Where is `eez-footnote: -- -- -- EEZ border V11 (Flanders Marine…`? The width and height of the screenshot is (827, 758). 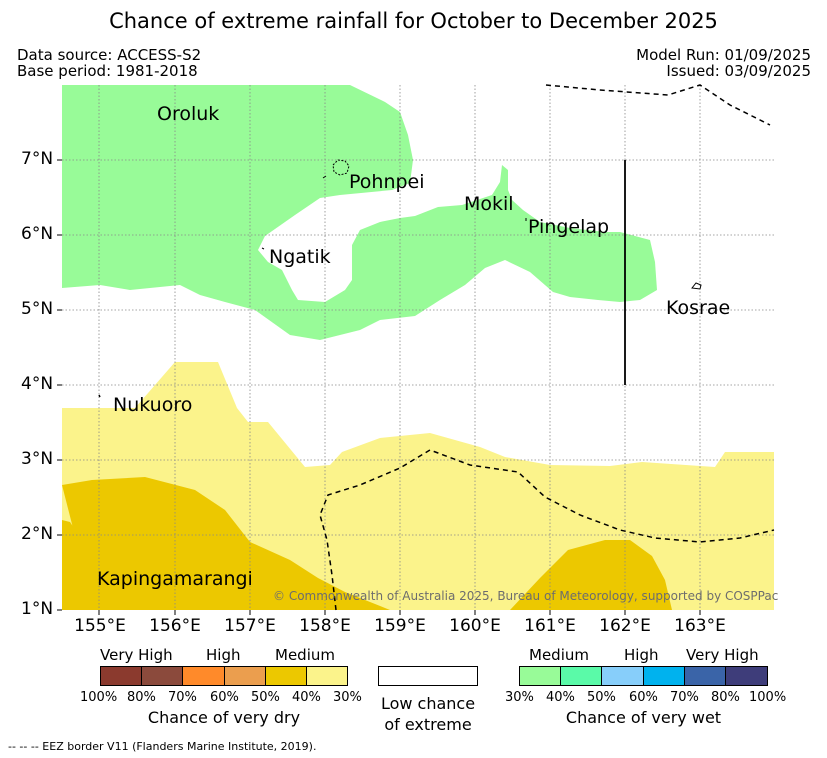
eez-footnote: -- -- -- EEZ border V11 (Flanders Marine… is located at coordinates (162, 746).